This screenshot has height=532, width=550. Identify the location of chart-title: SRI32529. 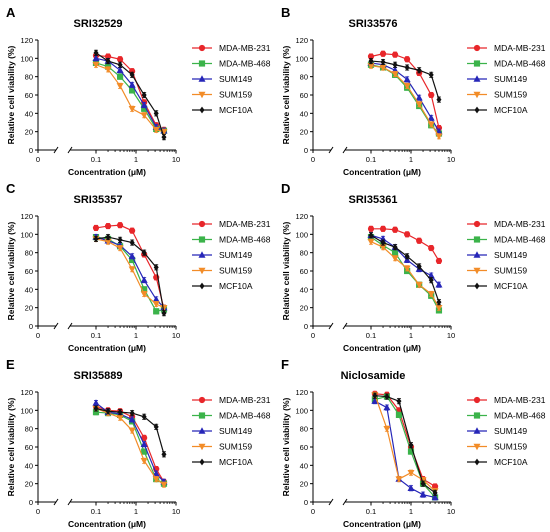
(98, 24).